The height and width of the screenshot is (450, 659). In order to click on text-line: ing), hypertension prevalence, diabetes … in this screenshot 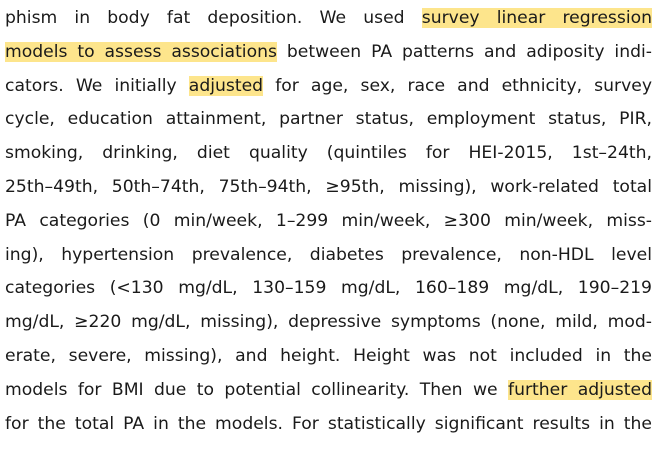, I will do `click(328, 255)`.